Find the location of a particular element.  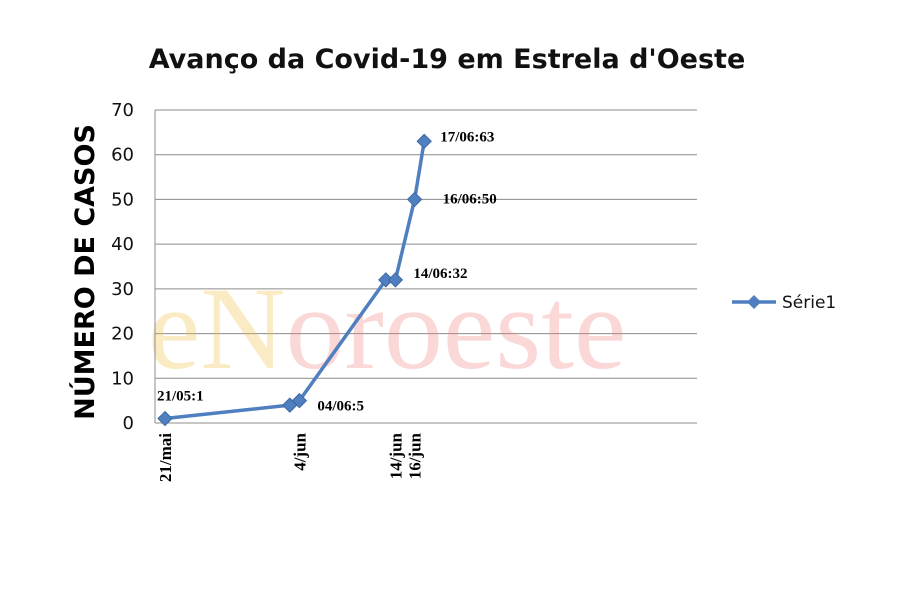

x-tick-label: 16/jun is located at coordinates (415, 455).